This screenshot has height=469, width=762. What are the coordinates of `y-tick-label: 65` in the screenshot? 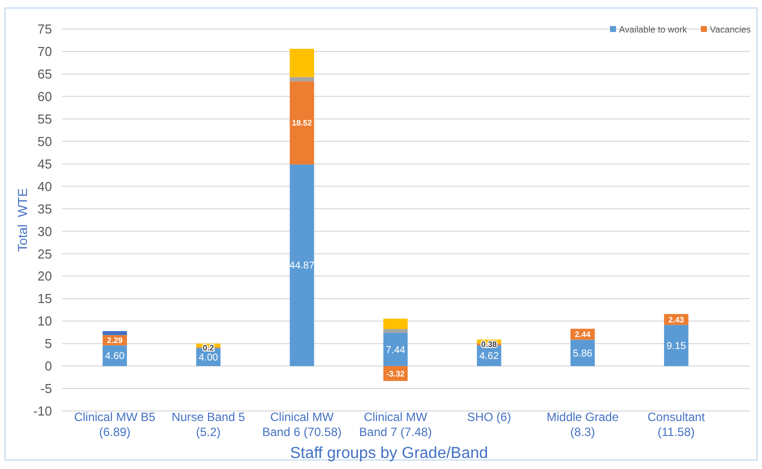 It's located at (45, 74).